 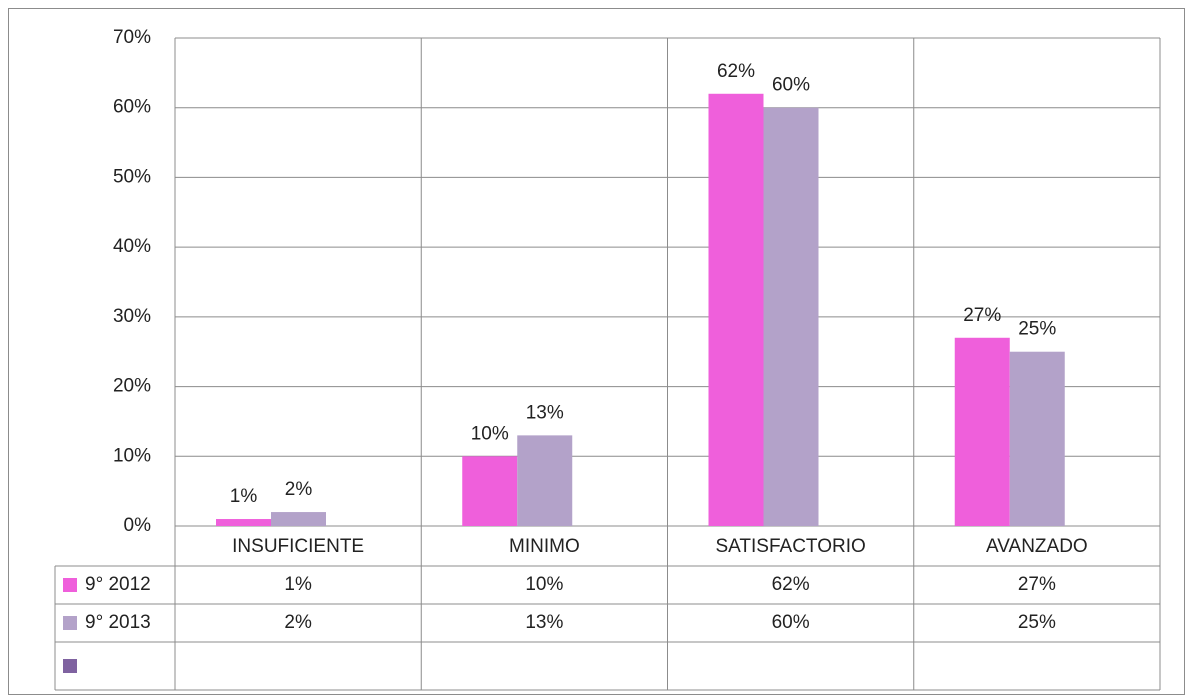 I want to click on y-tick-label: 20%, so click(x=132, y=386).